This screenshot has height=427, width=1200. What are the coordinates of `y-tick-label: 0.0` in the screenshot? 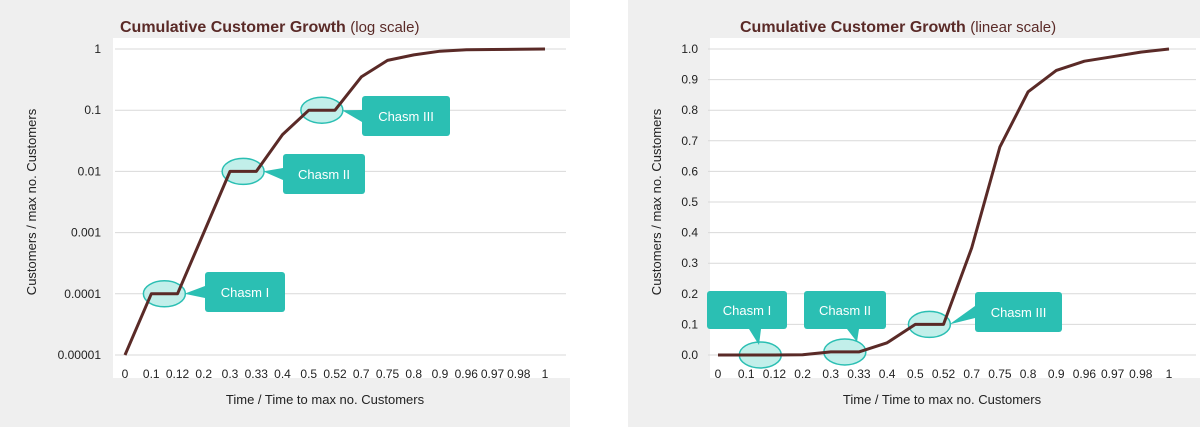 It's located at (689, 355).